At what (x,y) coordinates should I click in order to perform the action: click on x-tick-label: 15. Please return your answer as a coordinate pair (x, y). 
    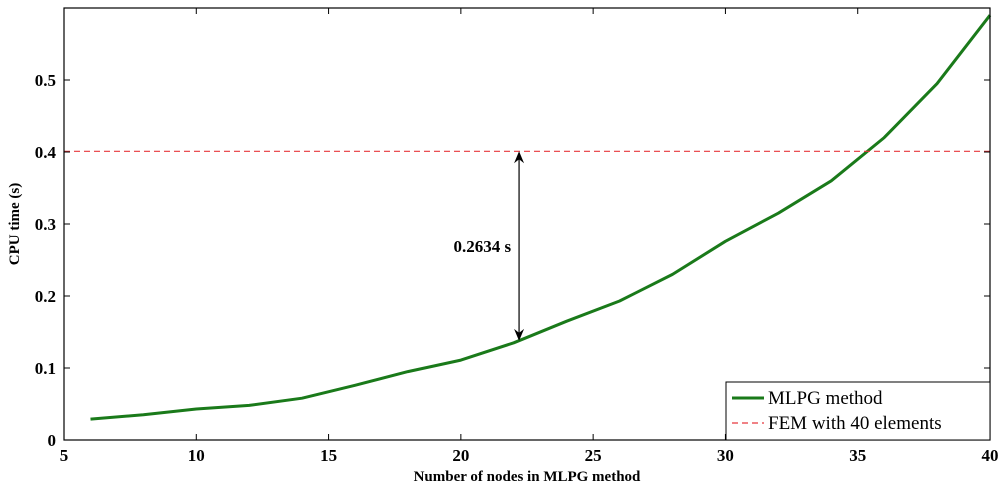
    Looking at the image, I should click on (328, 455).